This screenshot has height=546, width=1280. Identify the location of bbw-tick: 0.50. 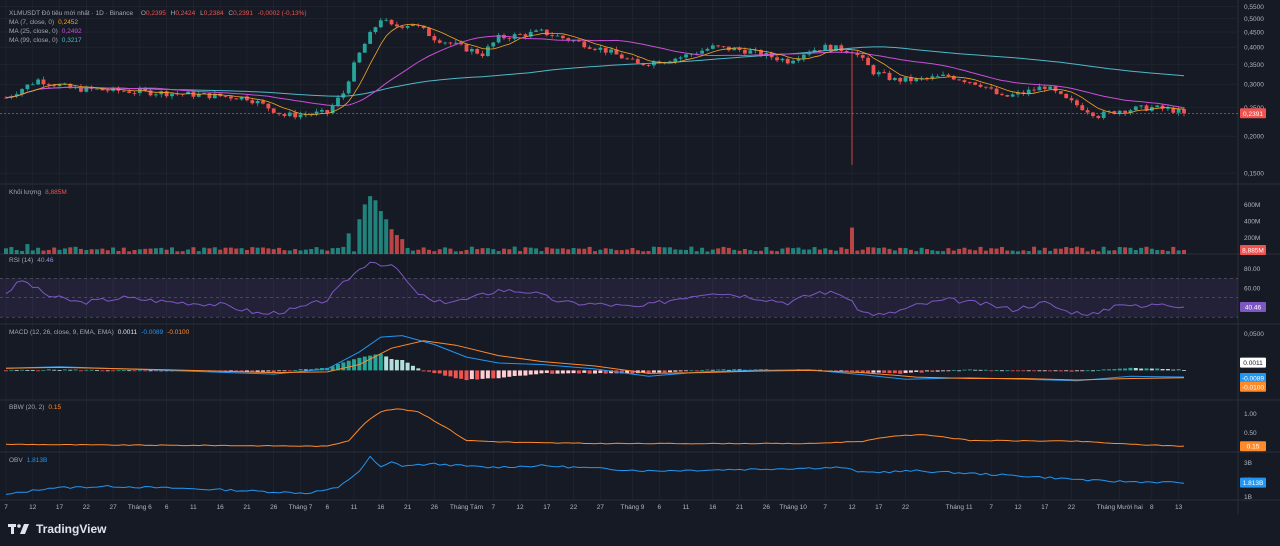
(1250, 433).